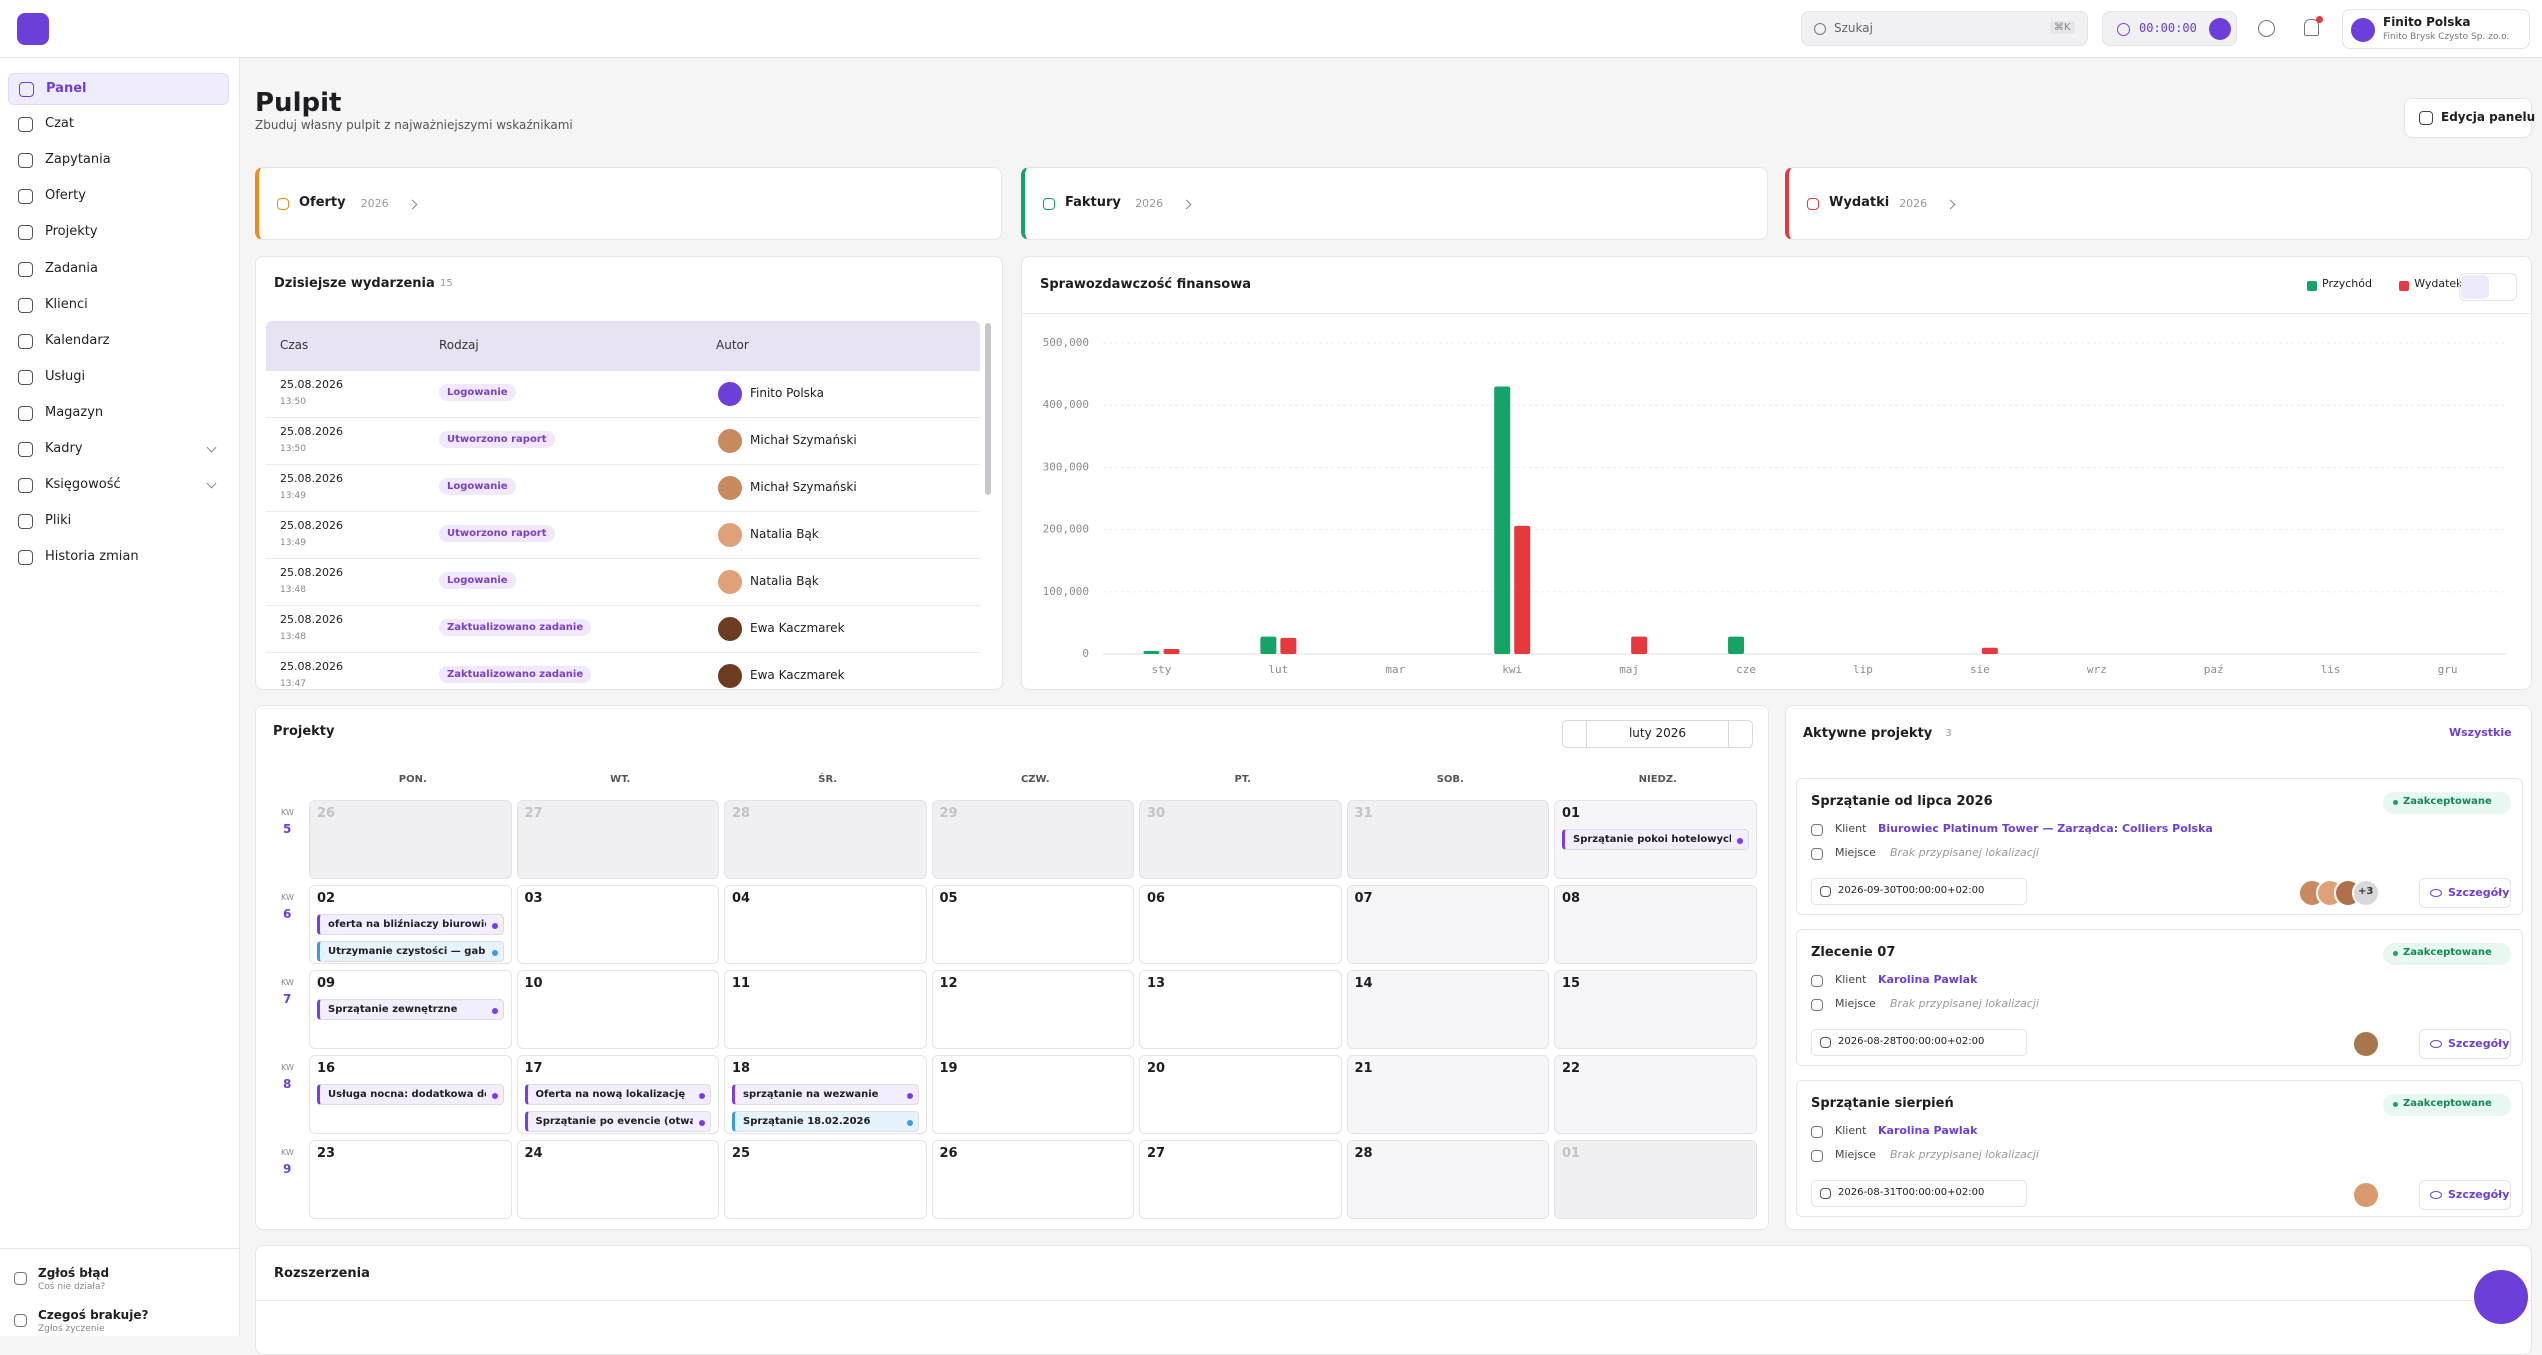 This screenshot has width=2542, height=1355. What do you see at coordinates (1655, 1009) in the screenshot?
I see `calendar-day: 15` at bounding box center [1655, 1009].